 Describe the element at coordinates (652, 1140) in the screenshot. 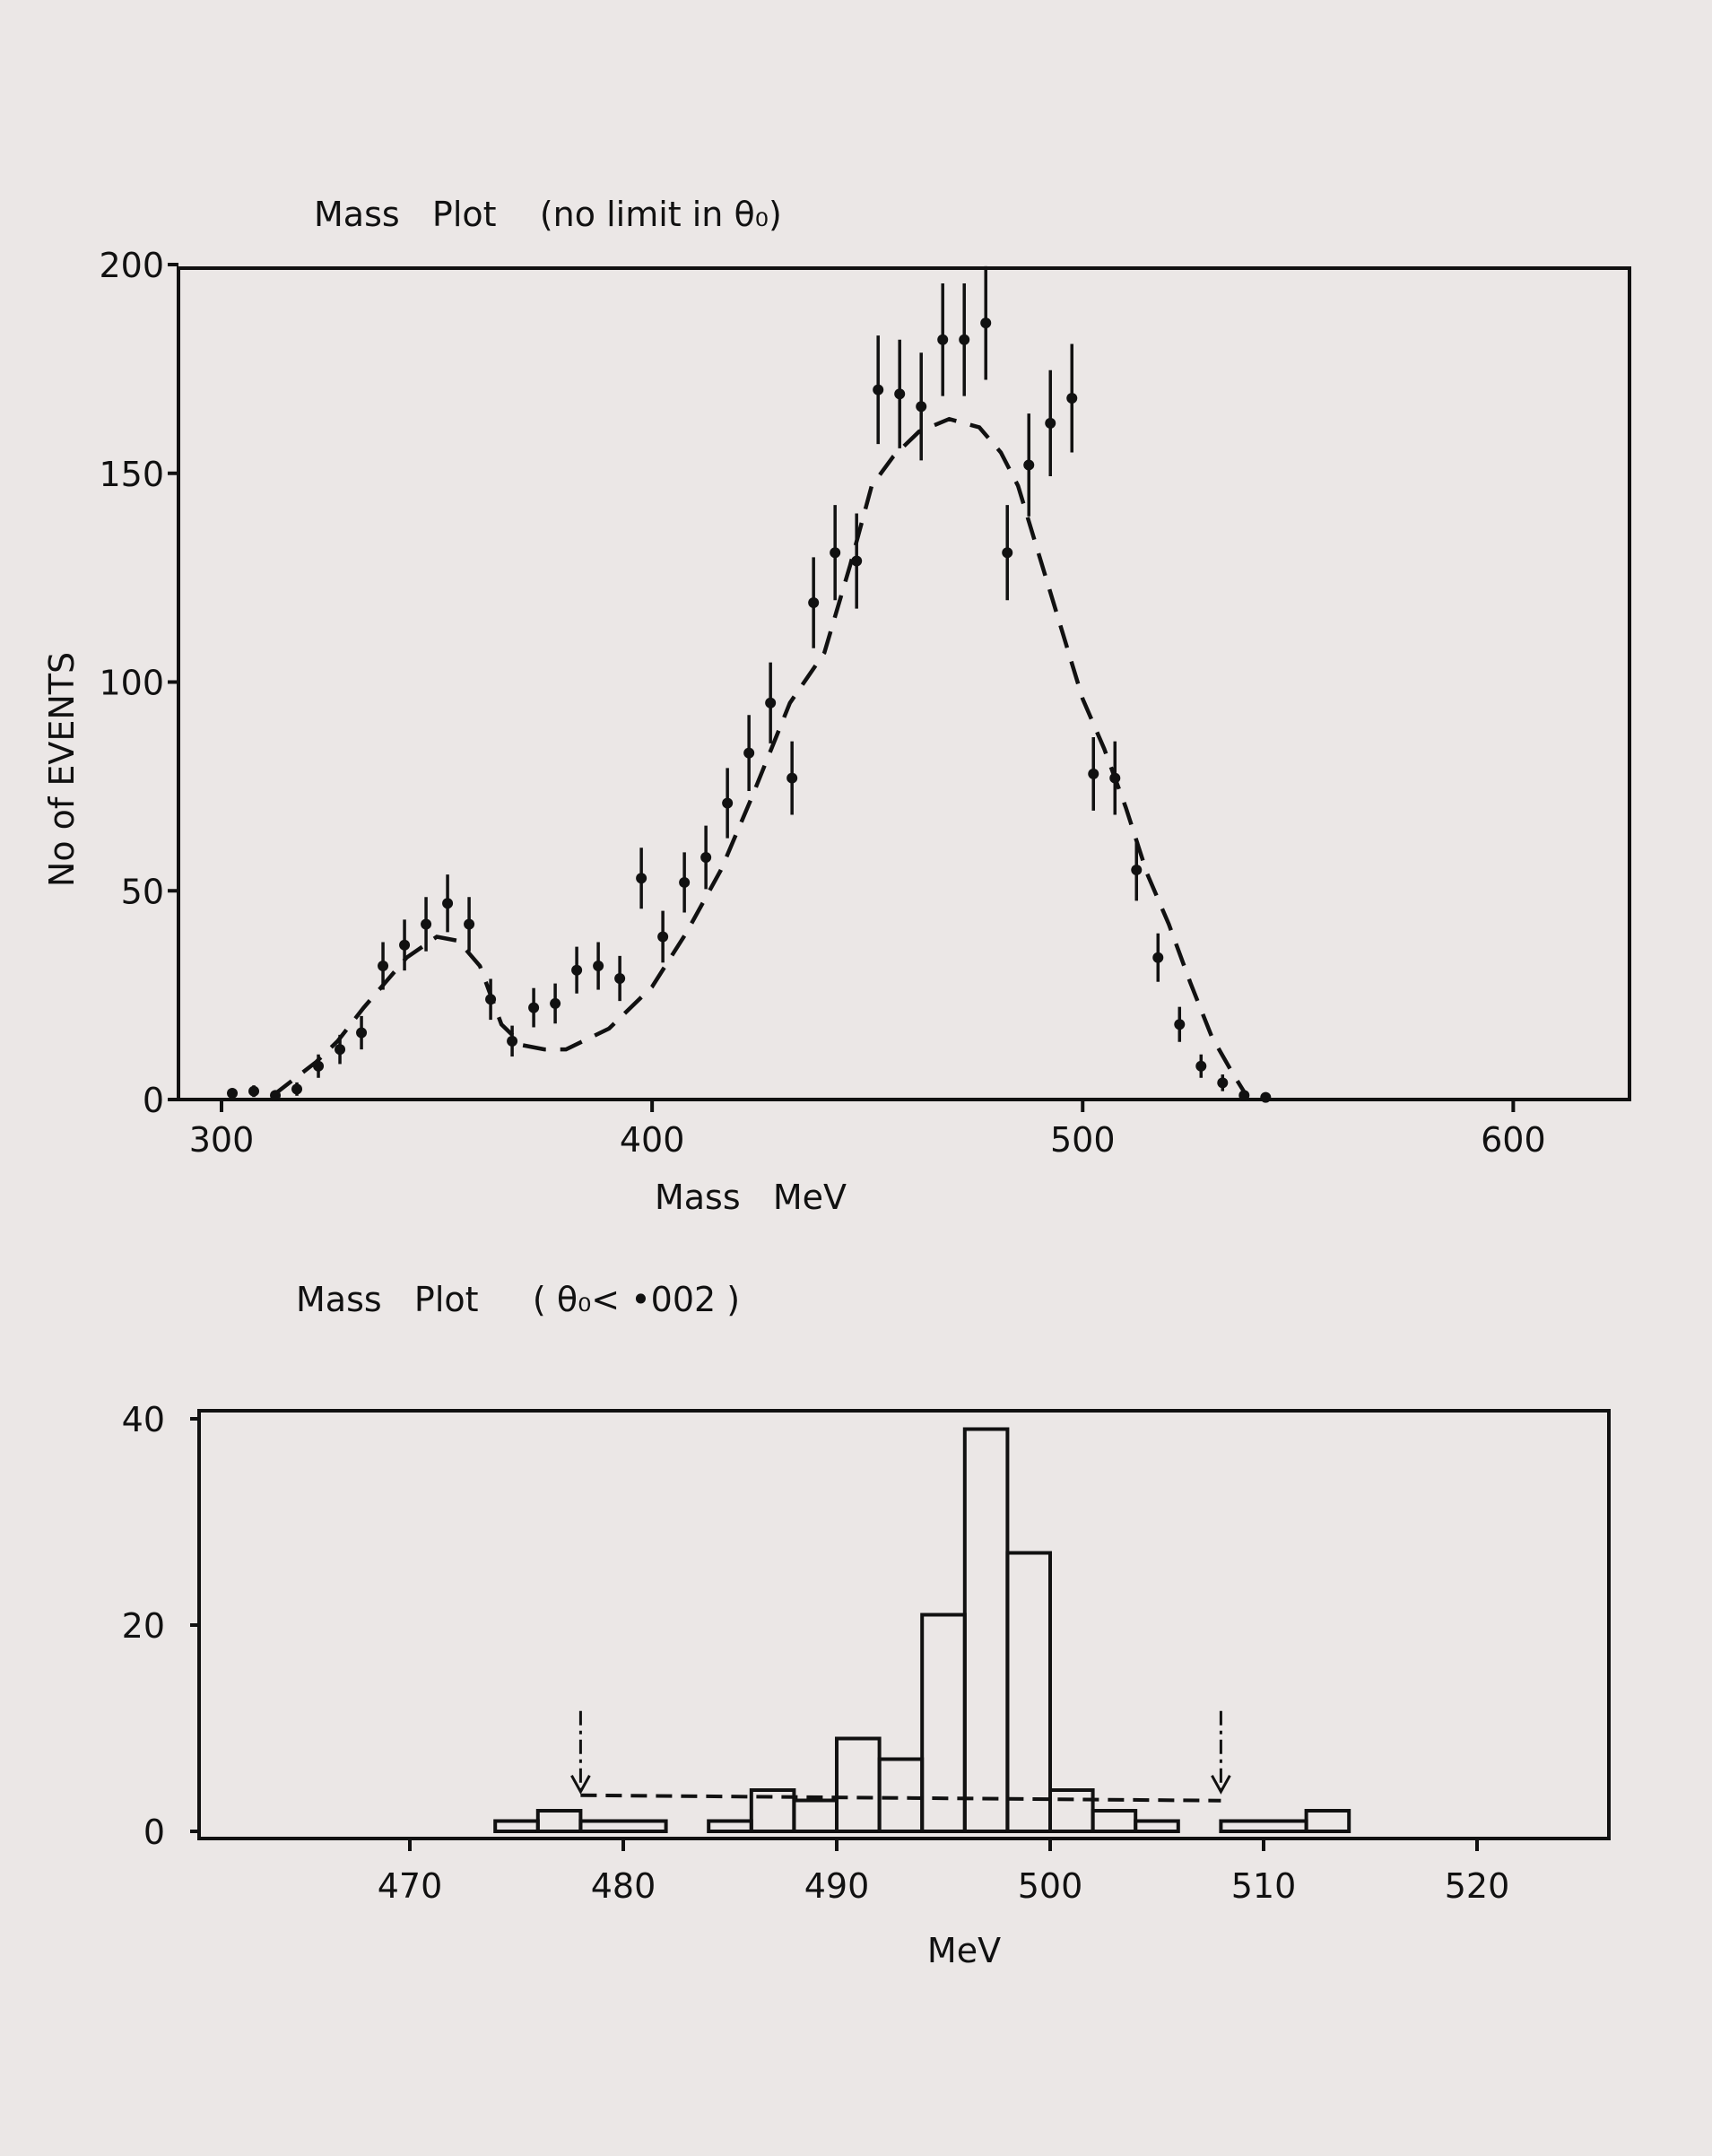

I see `x-tick-label: 400` at that location.